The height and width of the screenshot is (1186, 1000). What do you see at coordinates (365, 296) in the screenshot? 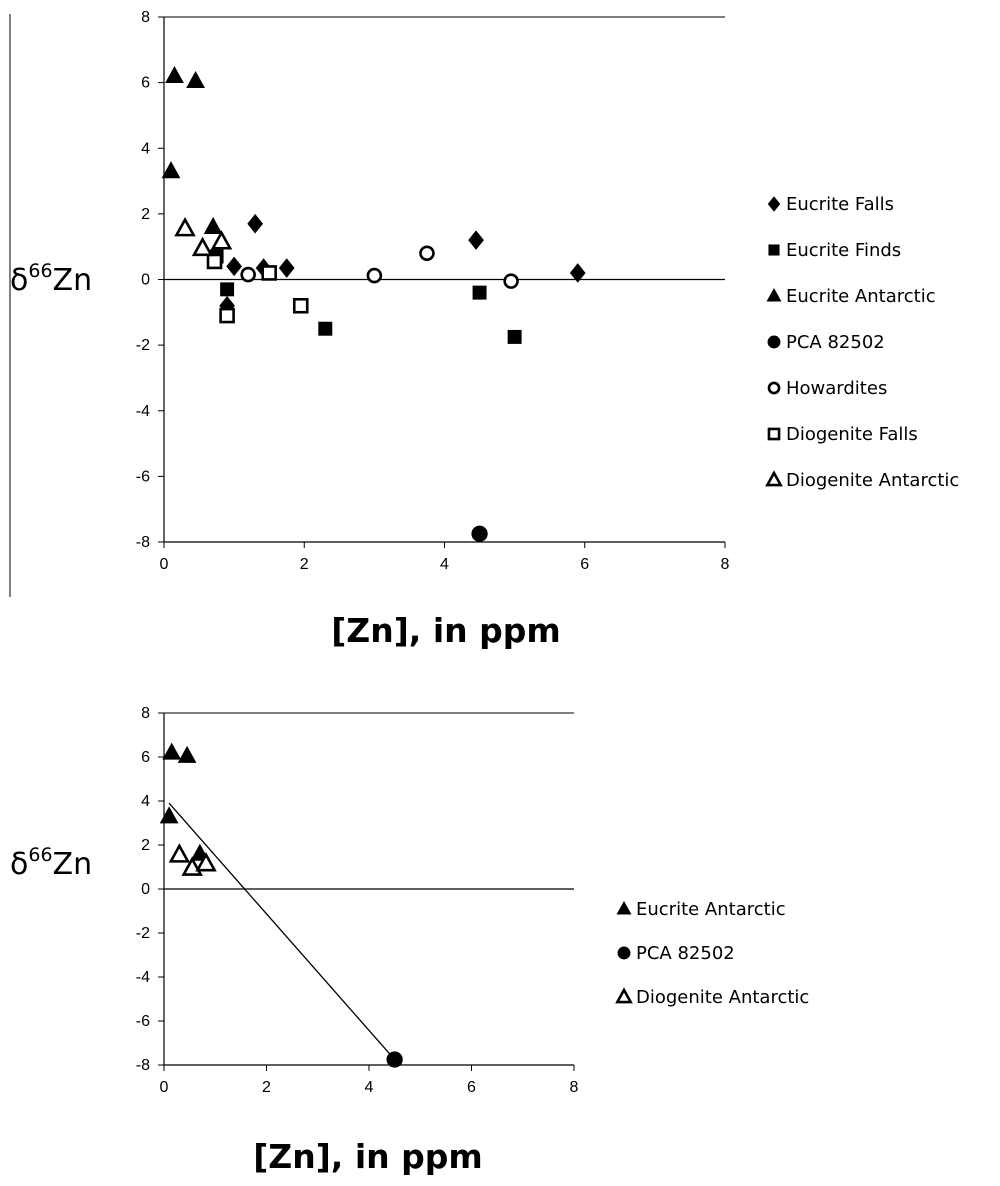
I see `chart-1-series-eucrite-finds` at bounding box center [365, 296].